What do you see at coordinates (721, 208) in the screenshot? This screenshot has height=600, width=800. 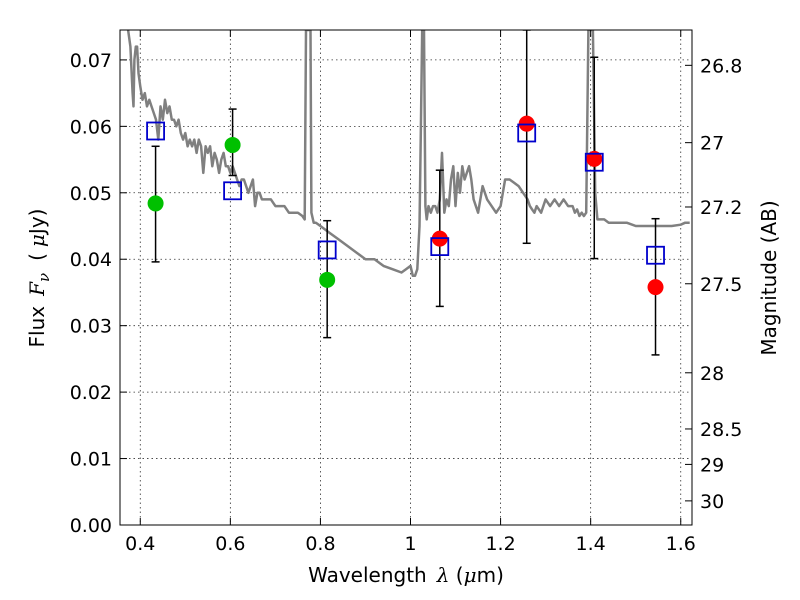 I see `y2-tick-label: 27.2` at bounding box center [721, 208].